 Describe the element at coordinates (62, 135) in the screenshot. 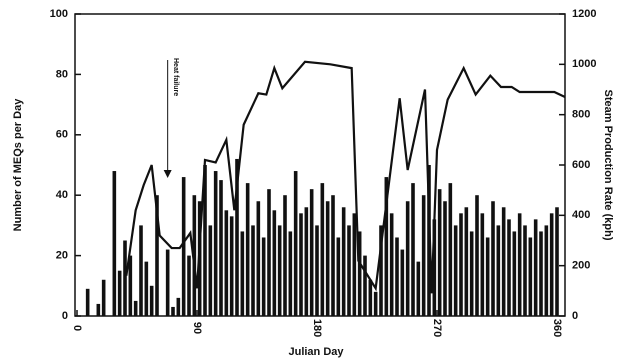

I see `y-tick-label: 60` at that location.